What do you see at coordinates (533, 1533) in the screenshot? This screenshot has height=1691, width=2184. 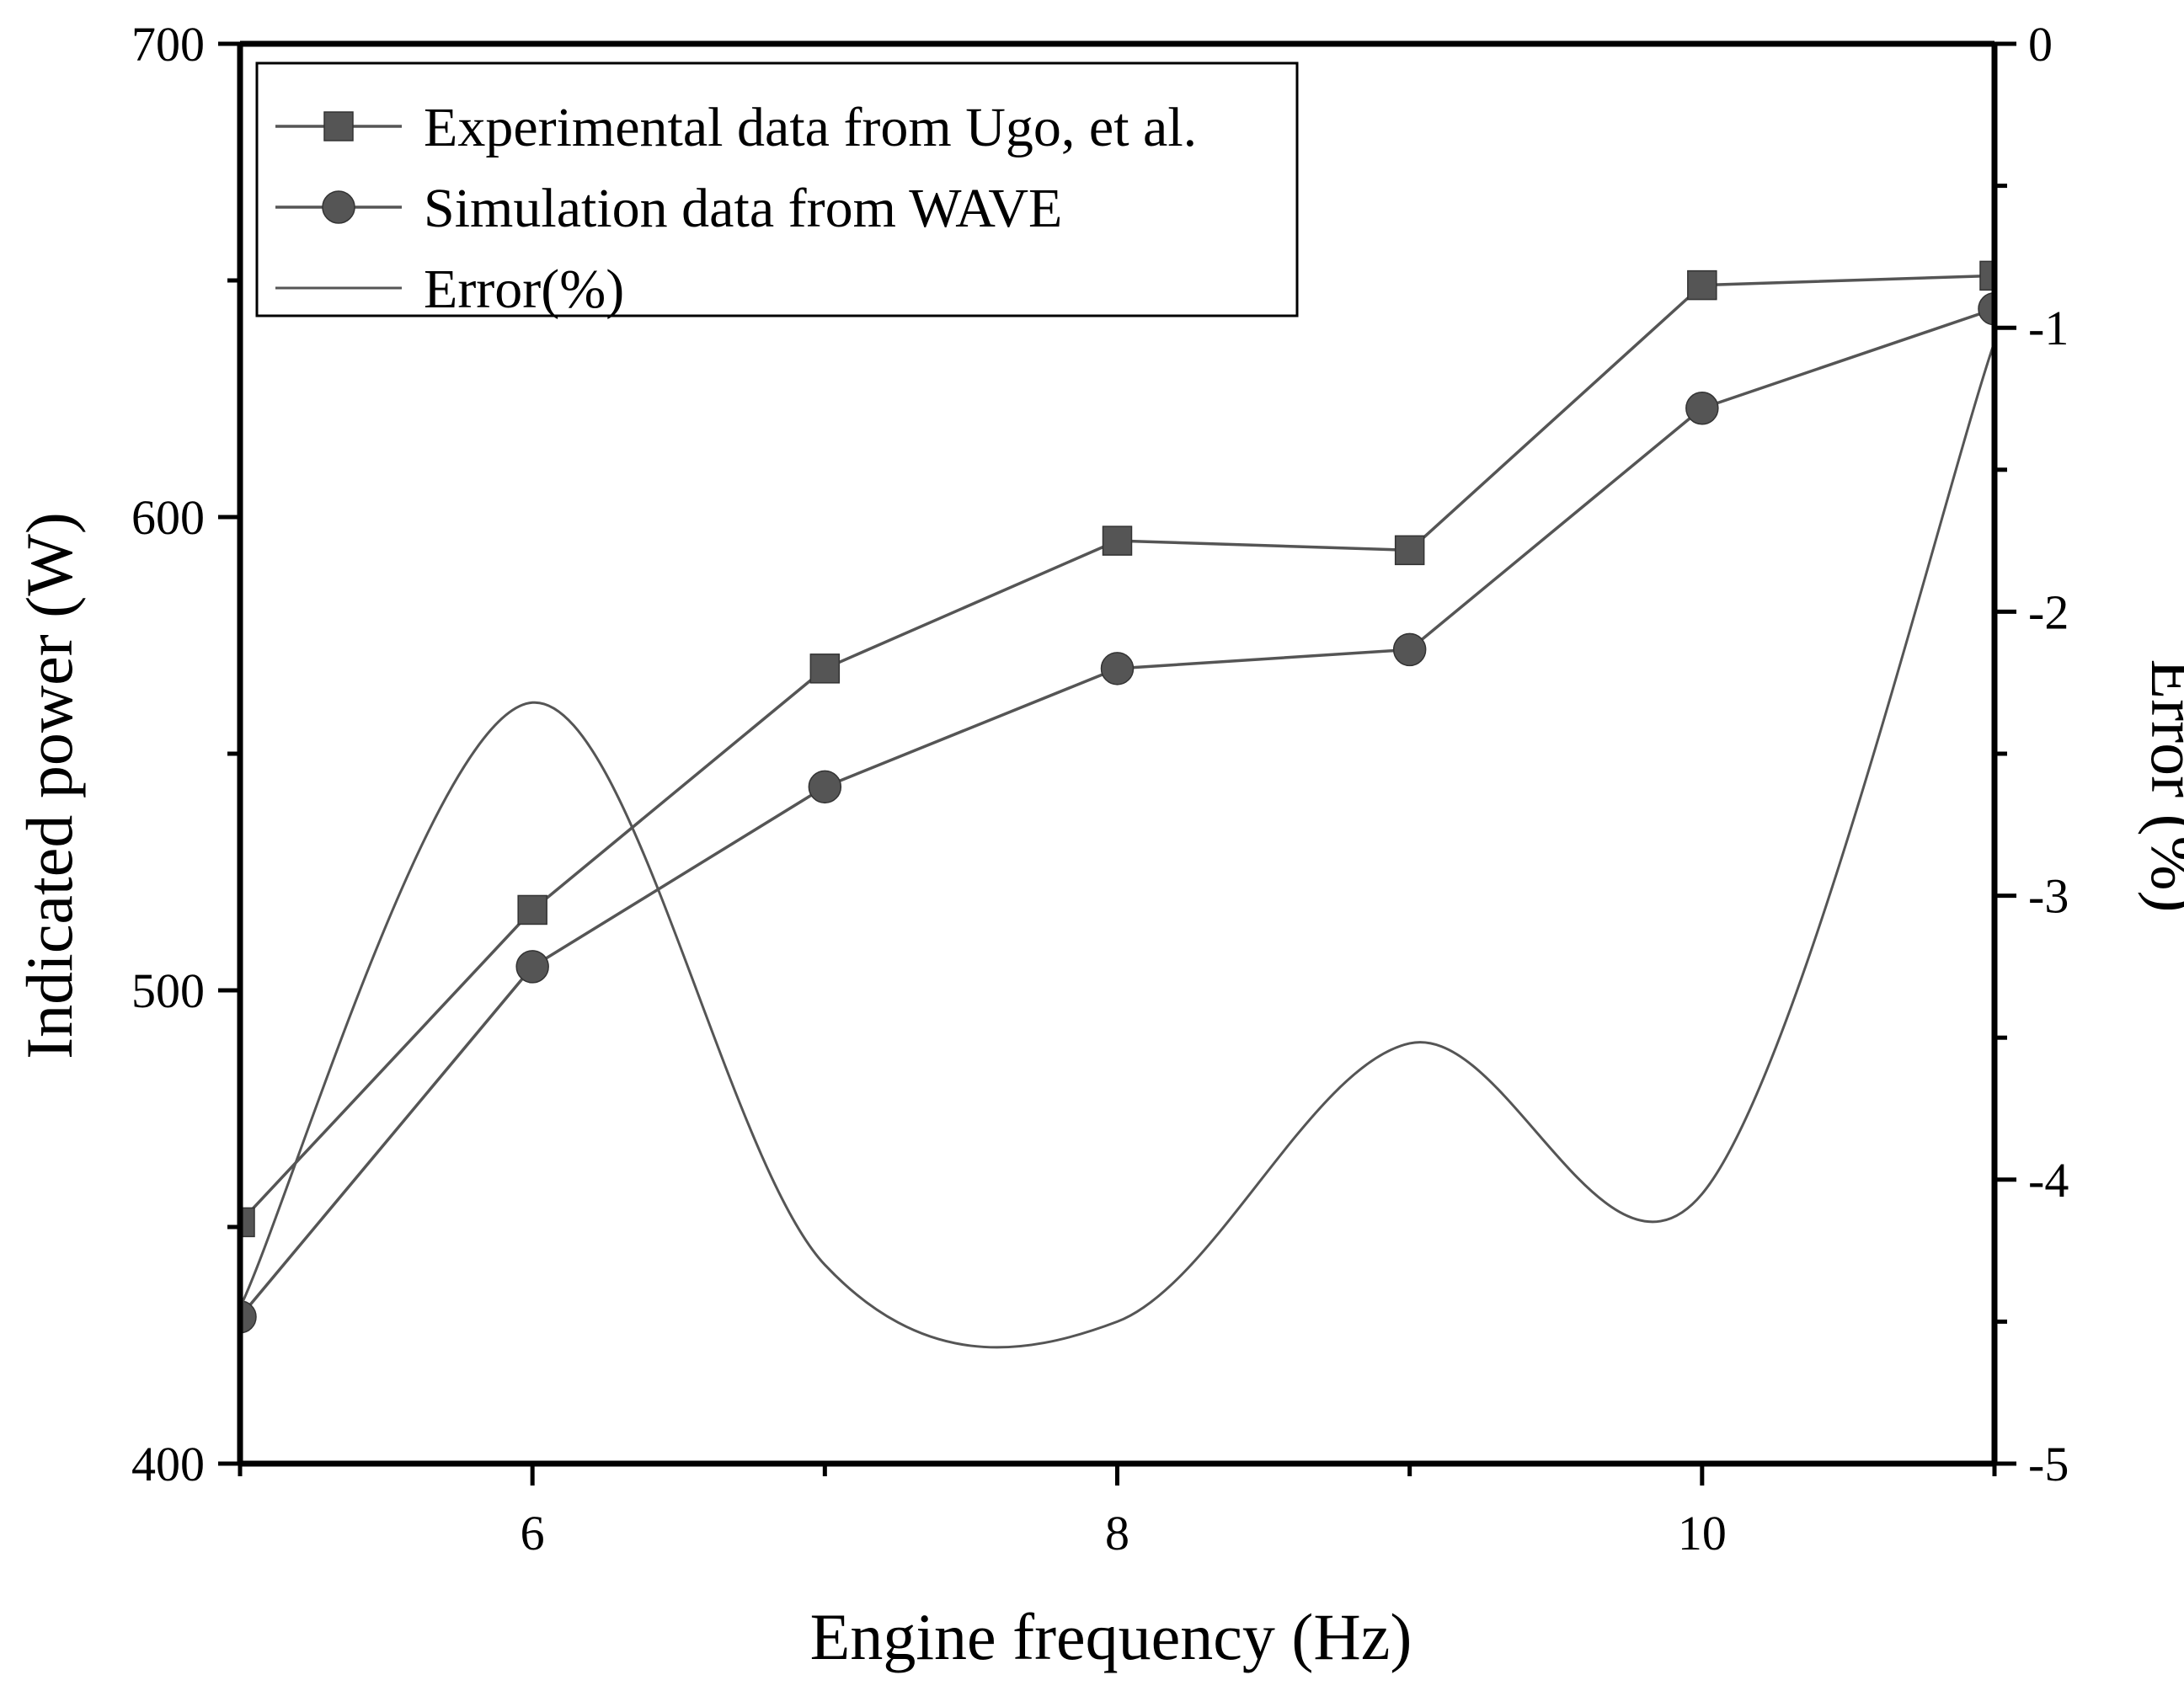 I see `x-tick-label: 6` at bounding box center [533, 1533].